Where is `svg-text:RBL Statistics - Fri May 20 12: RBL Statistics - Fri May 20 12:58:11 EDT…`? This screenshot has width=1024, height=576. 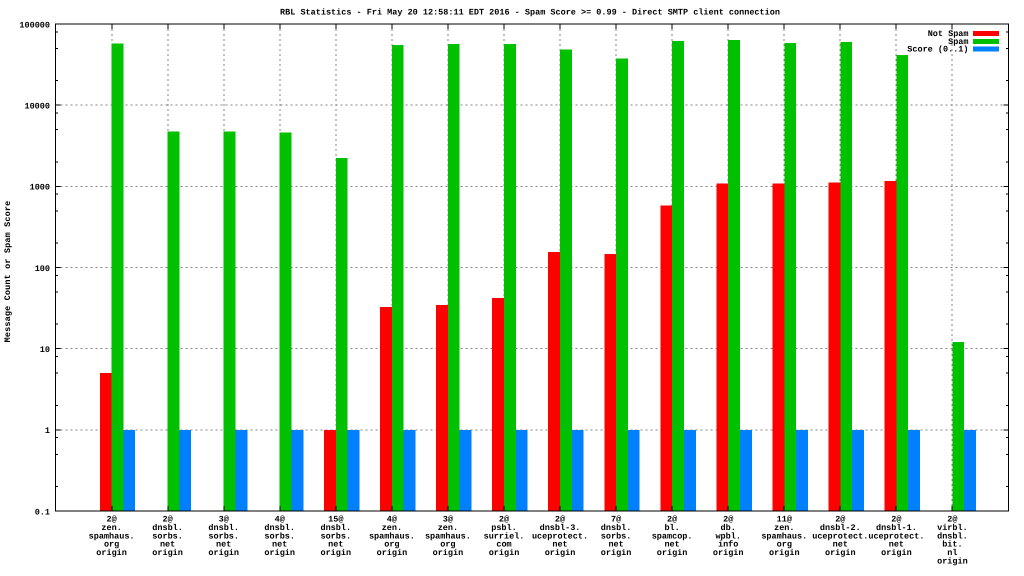
svg-text:RBL Statistics - Fri May 20 12: RBL Statistics - Fri May 20 12:58:11 EDT… is located at coordinates (530, 12).